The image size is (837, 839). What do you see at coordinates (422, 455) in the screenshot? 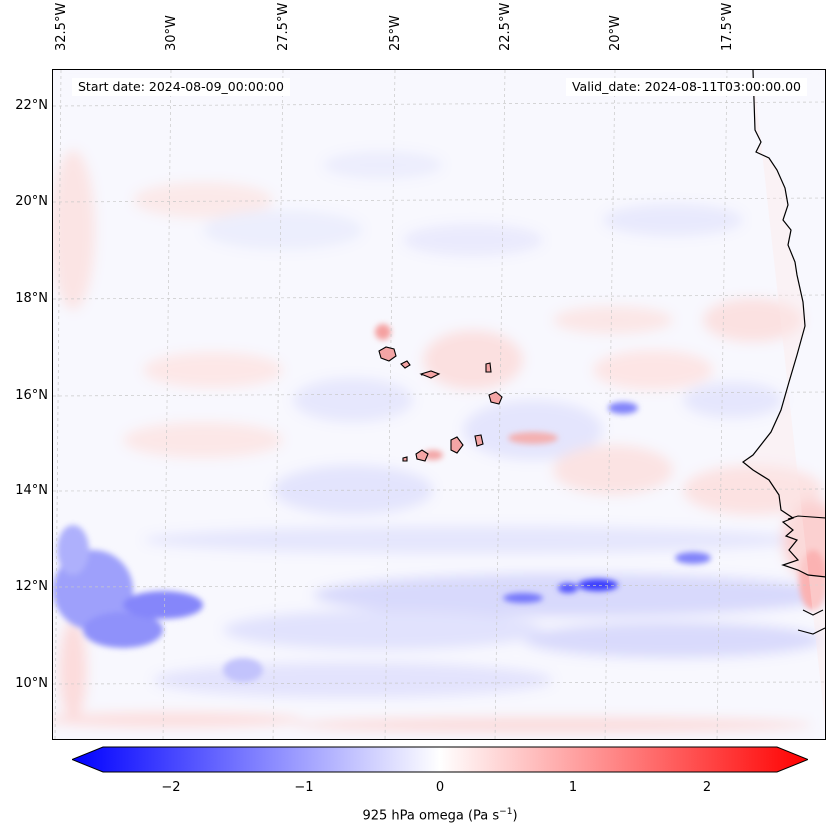
I see `island-fogo` at bounding box center [422, 455].